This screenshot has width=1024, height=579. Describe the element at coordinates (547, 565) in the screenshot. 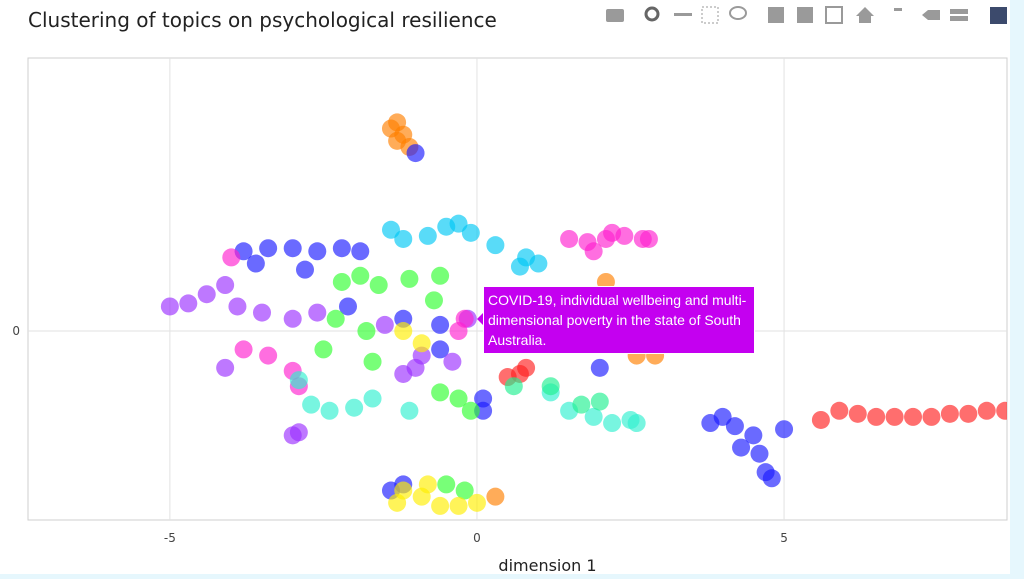

I see `x-axis-title: dimension 1` at that location.